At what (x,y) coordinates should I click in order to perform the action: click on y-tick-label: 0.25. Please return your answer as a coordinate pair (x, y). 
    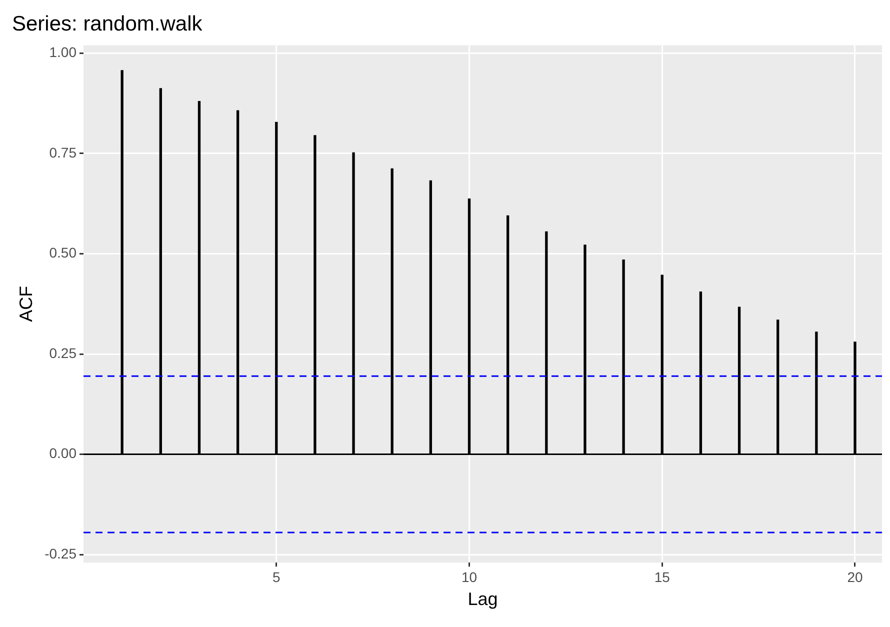
    Looking at the image, I should click on (63, 352).